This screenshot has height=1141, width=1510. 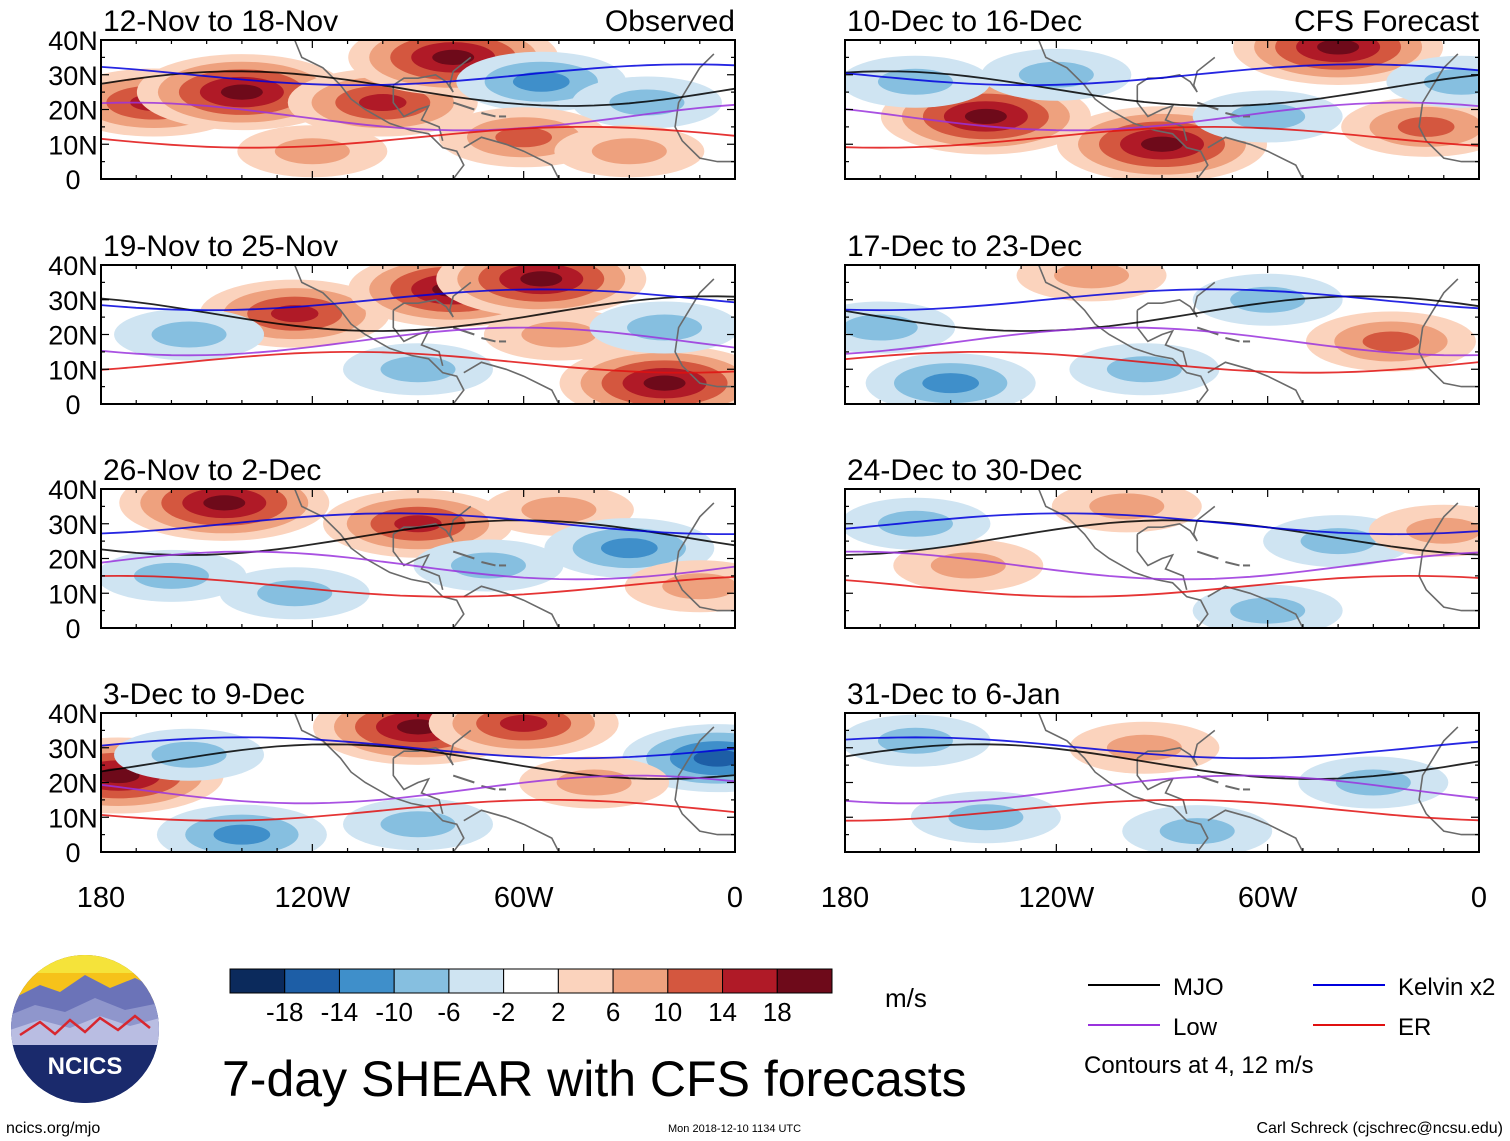 I want to click on colorbar-label-4: -2, so click(x=503, y=1012).